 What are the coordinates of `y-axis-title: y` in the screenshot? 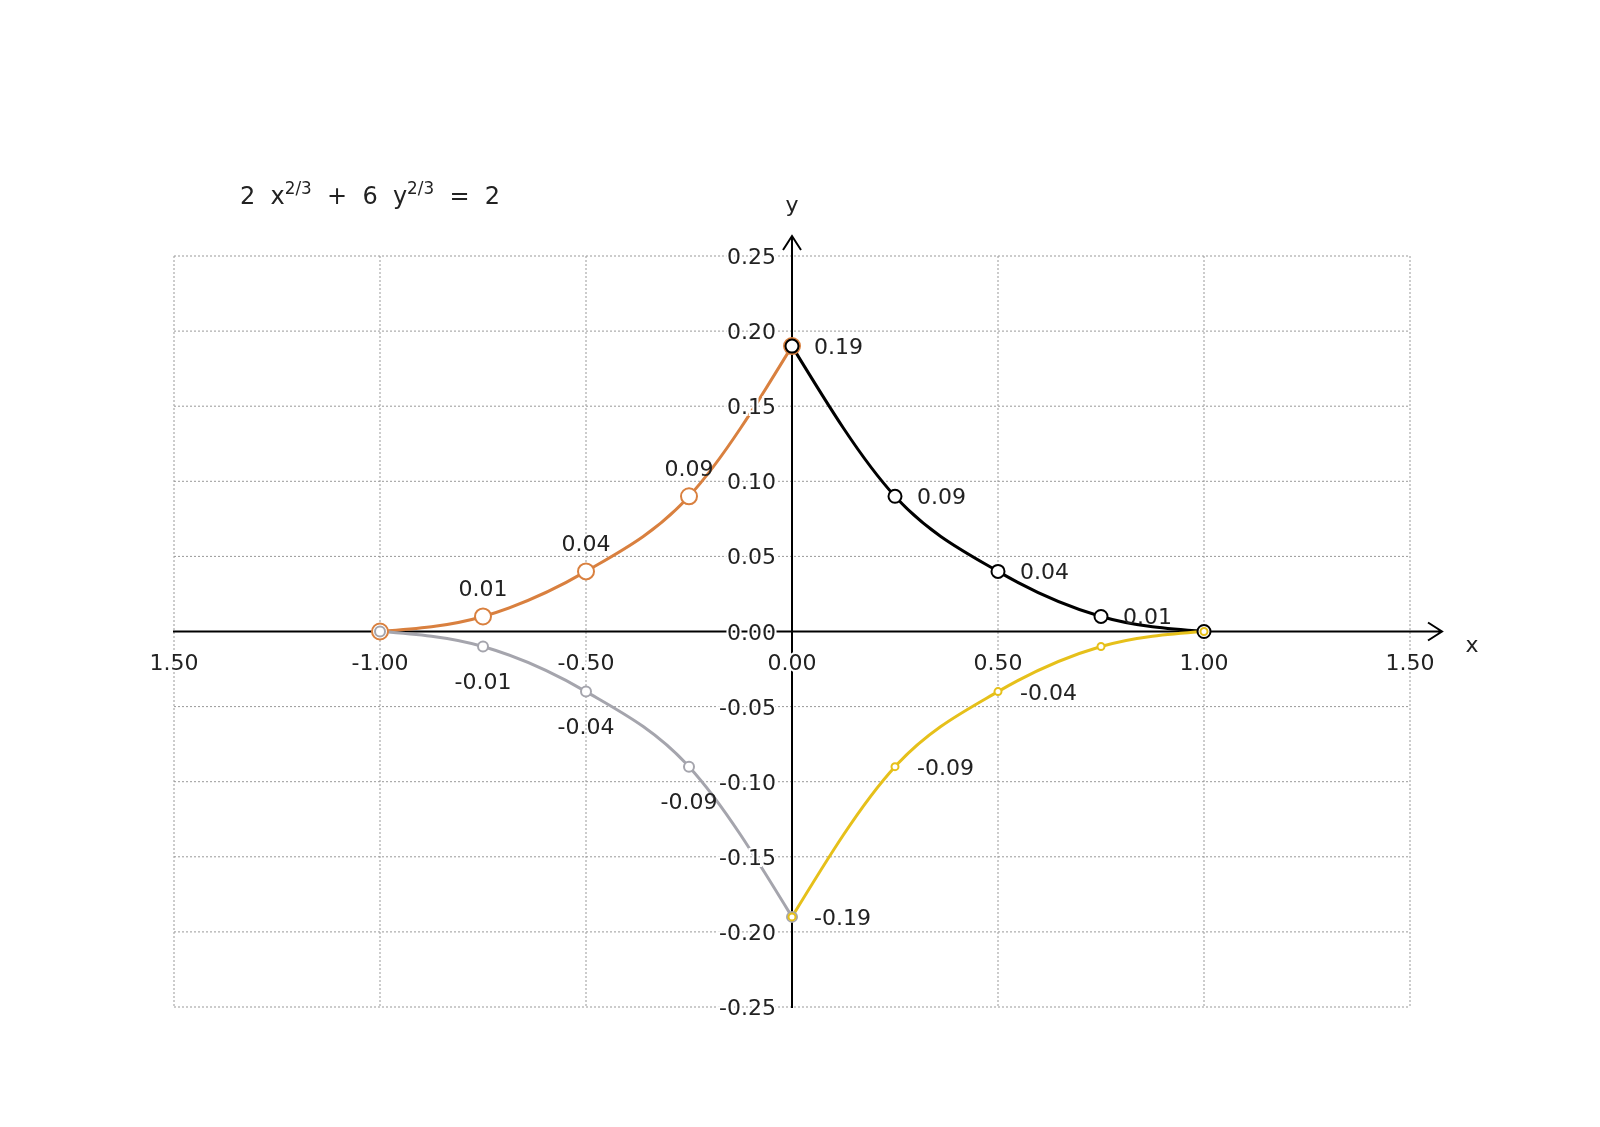 It's located at (792, 204).